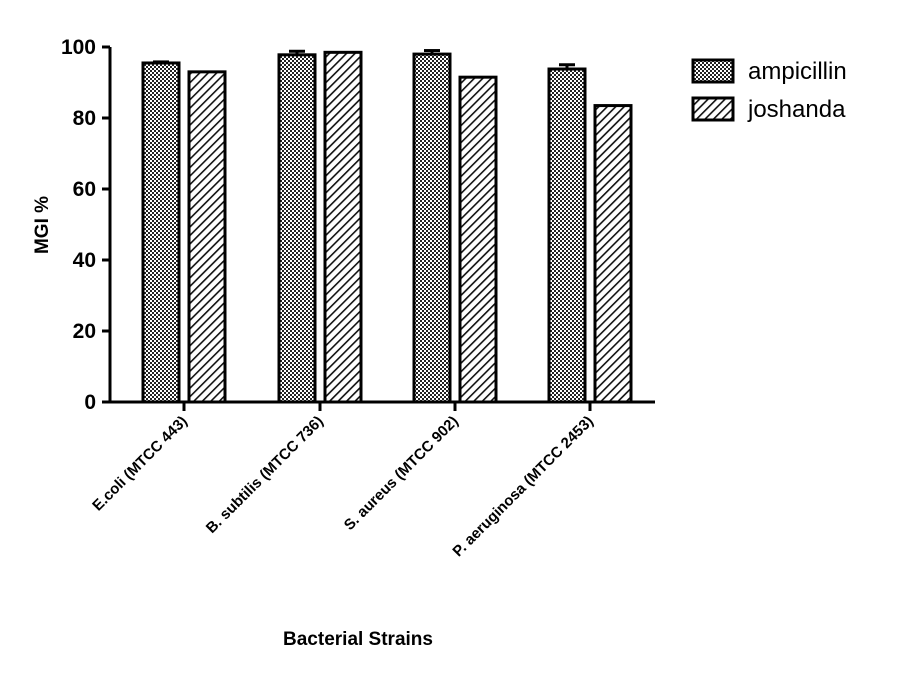 This screenshot has height=678, width=904. I want to click on y-tick-label: 60, so click(84, 189).